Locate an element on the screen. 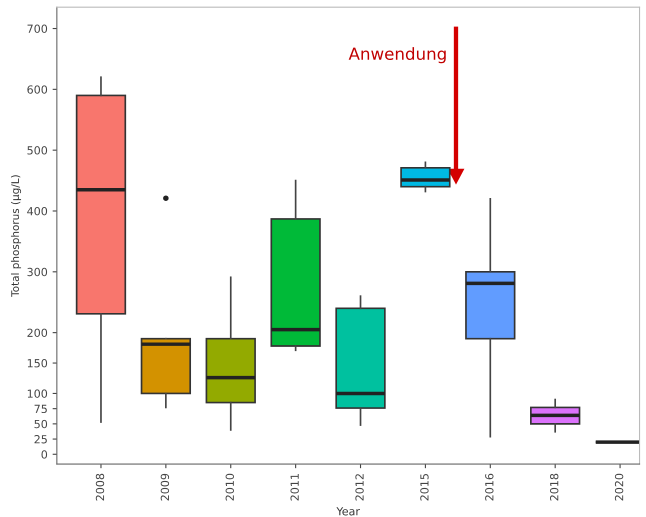 This screenshot has width=646, height=517. x-tick-label: 2012 is located at coordinates (359, 487).